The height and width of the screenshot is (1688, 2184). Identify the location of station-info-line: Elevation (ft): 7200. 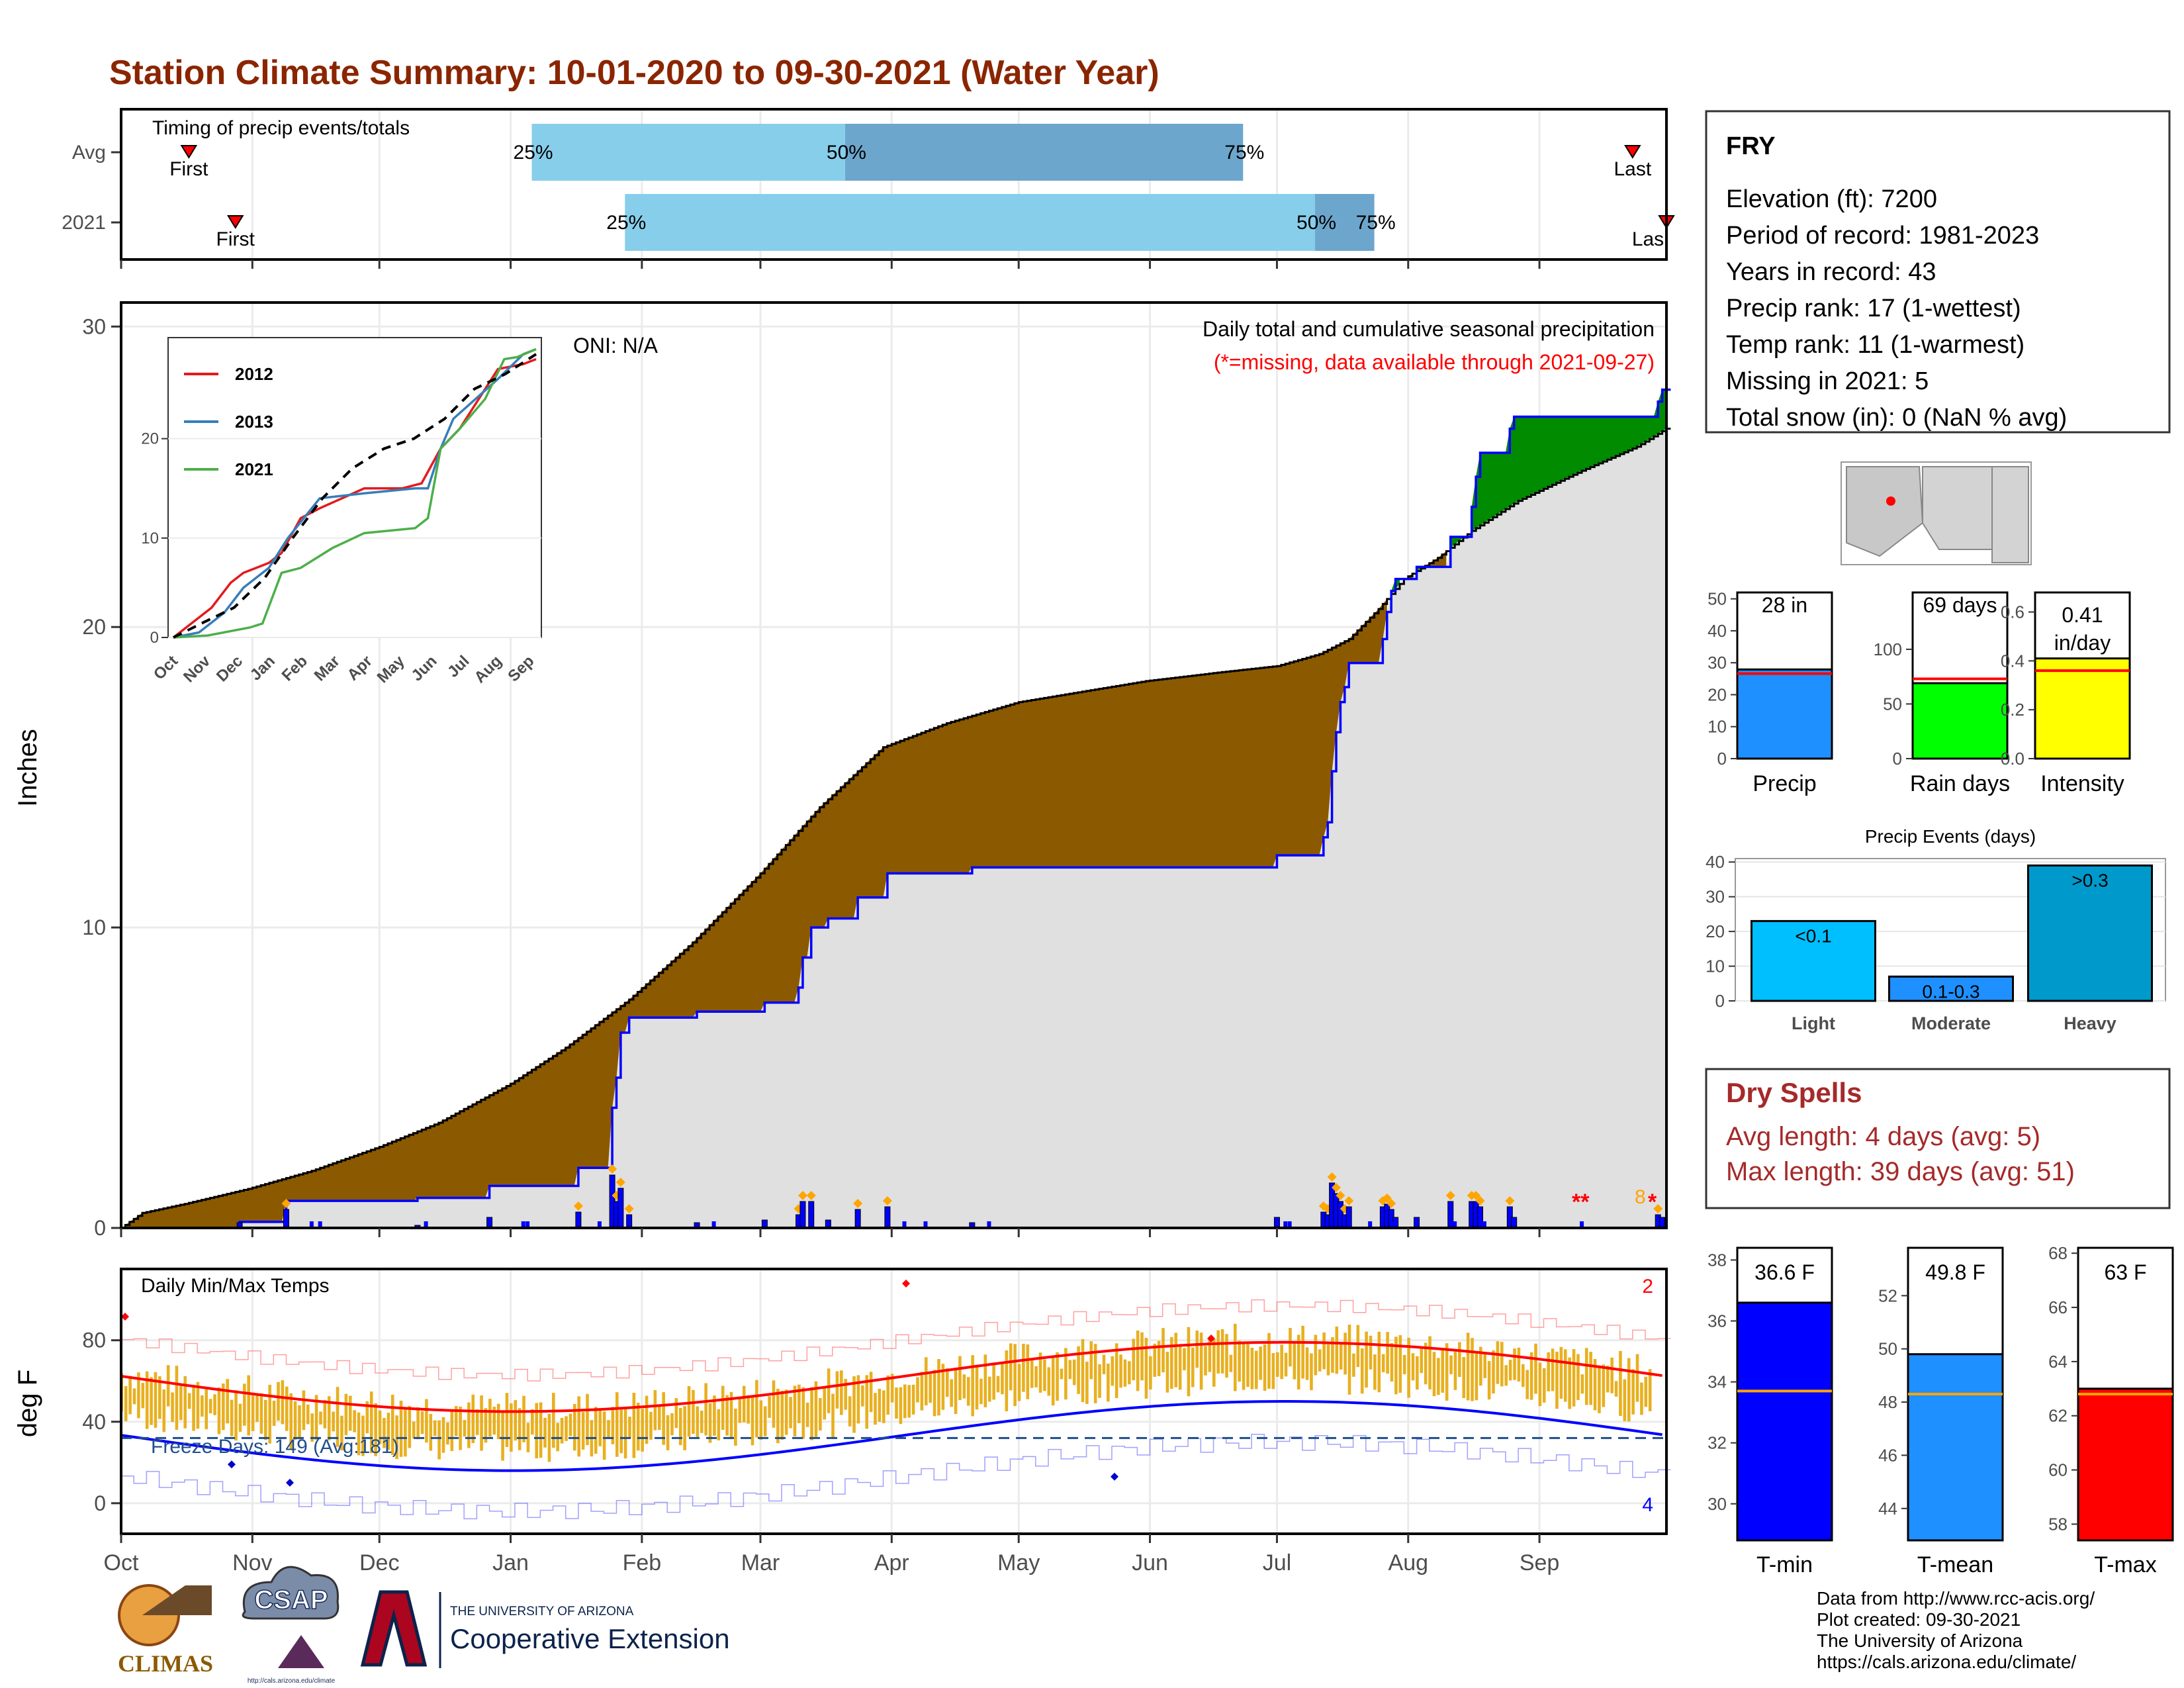
(1831, 199).